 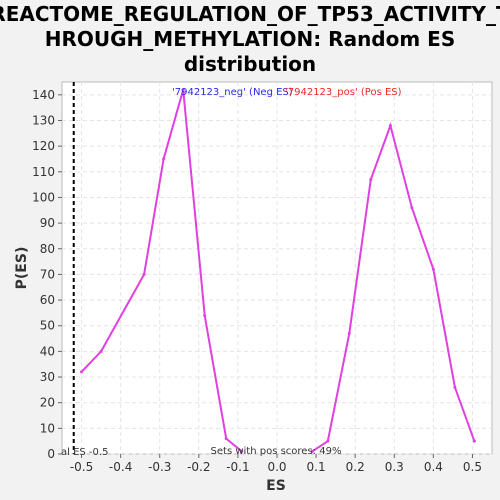 I want to click on x-tick-label: -0.4, so click(x=120, y=467).